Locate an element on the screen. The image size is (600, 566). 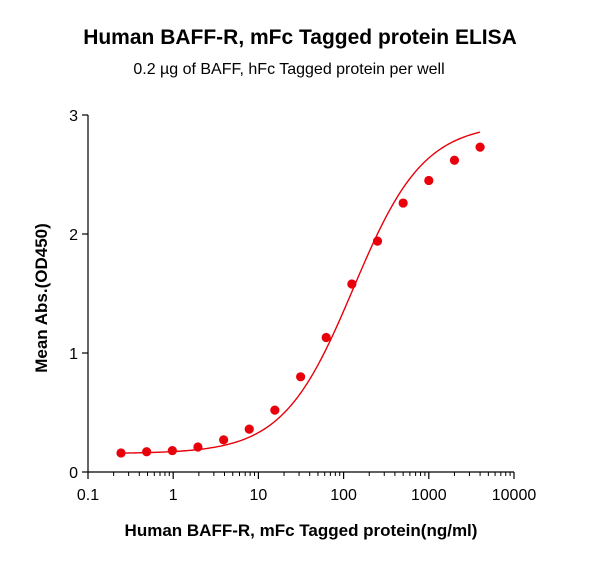
y-tick-label: 2 is located at coordinates (73, 235).